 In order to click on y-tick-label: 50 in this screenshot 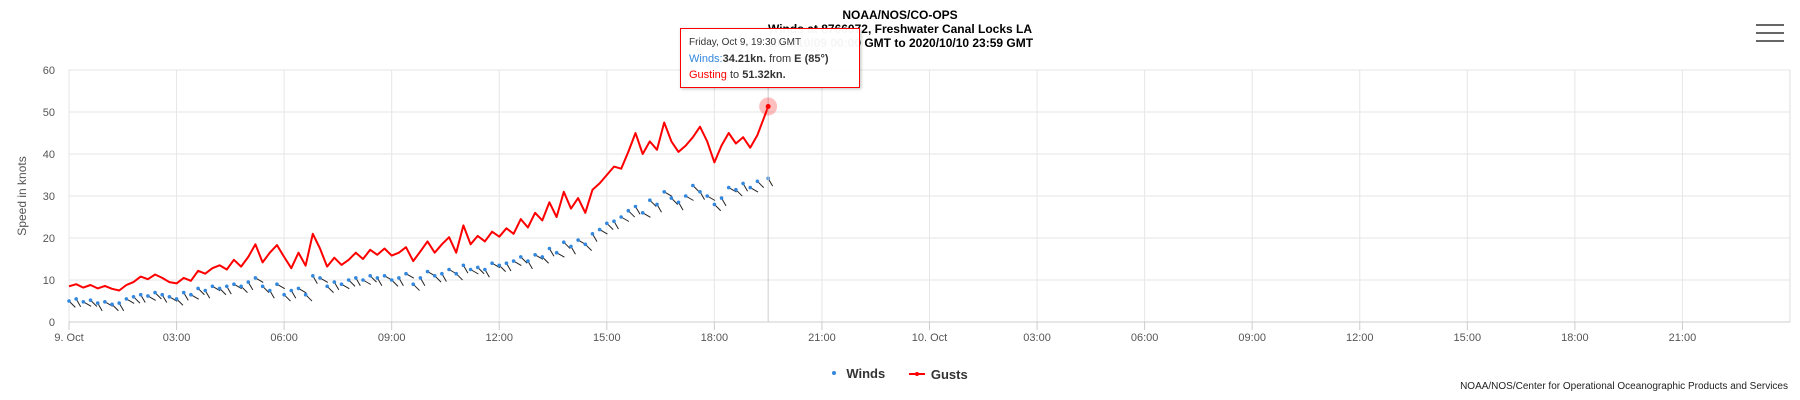, I will do `click(49, 113)`.